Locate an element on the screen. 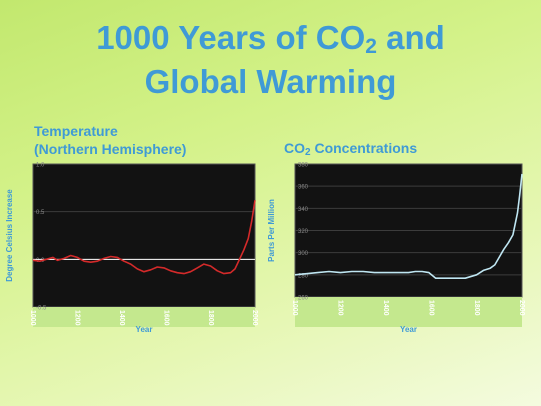 Image resolution: width=541 pixels, height=406 pixels. co2-y-tick-label: 380 is located at coordinates (303, 166).